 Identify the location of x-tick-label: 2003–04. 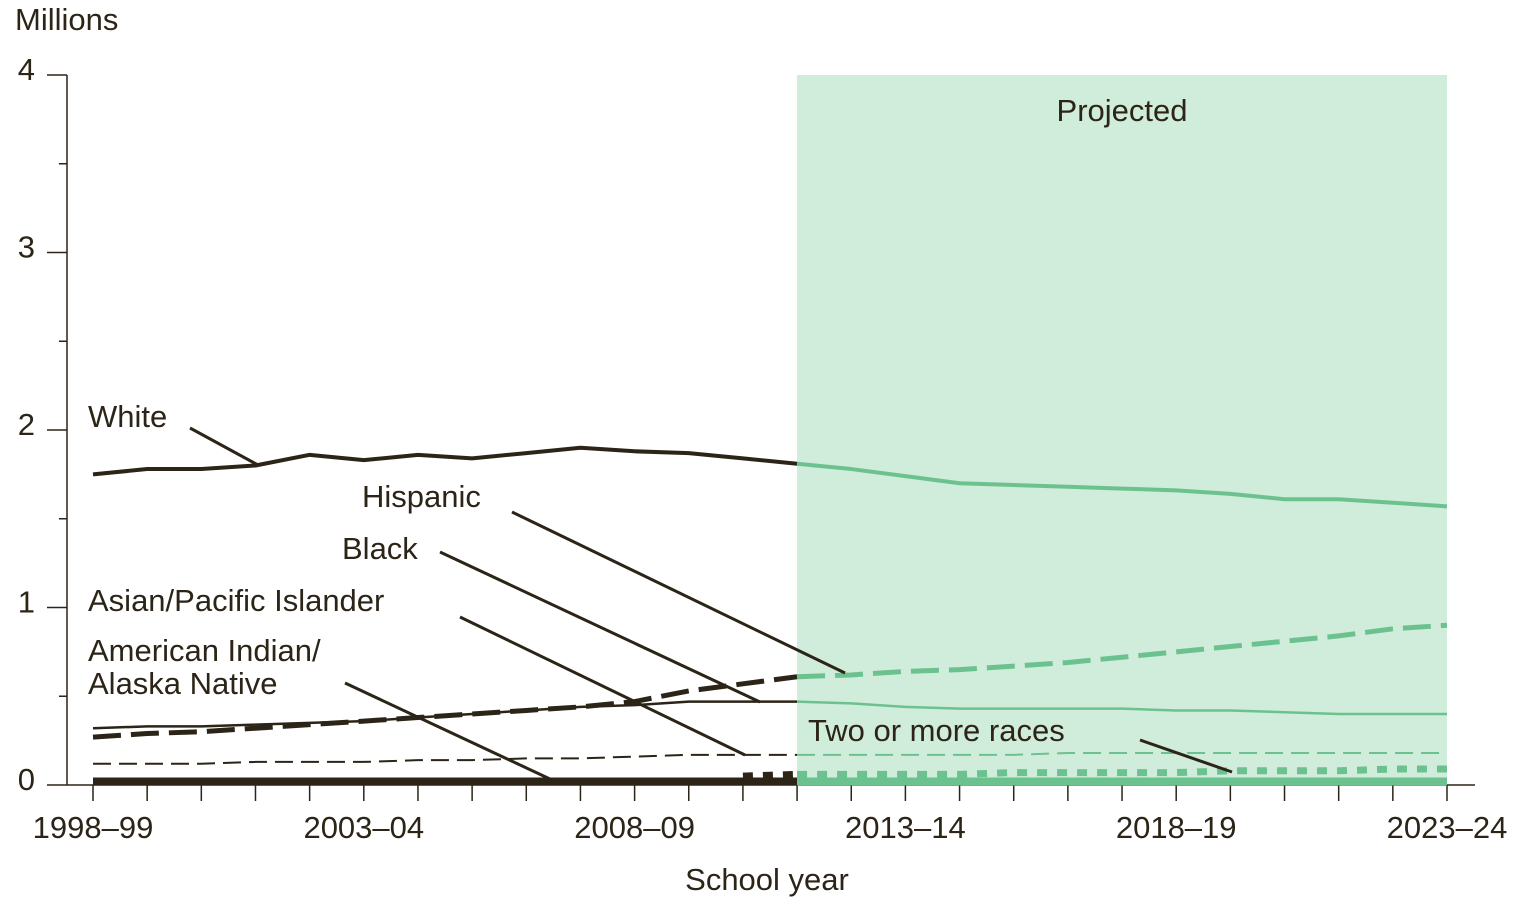
(363, 827).